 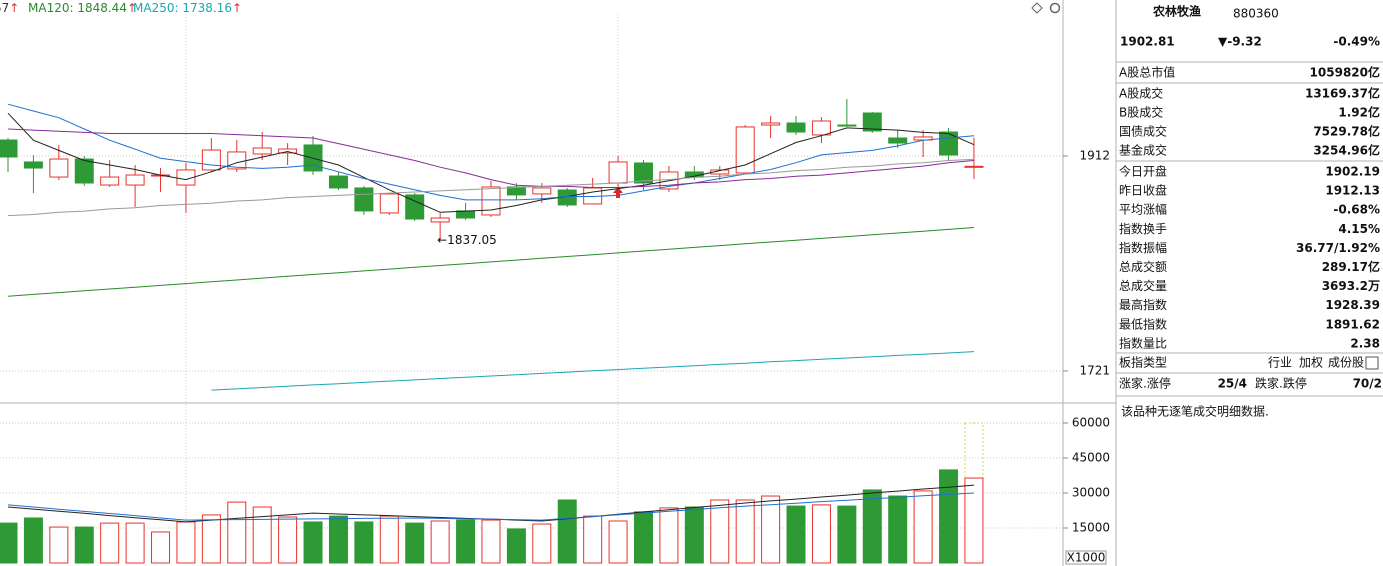 What do you see at coordinates (1342, 93) in the screenshot?
I see `stat-value: 13169.37亿` at bounding box center [1342, 93].